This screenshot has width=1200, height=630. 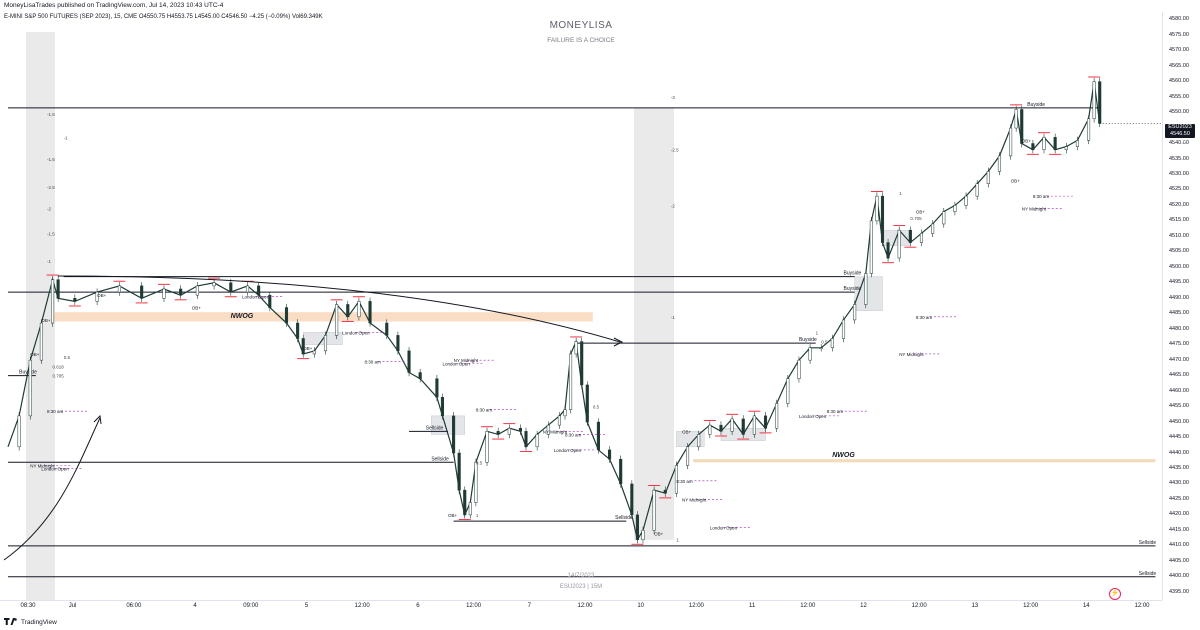 I want to click on price-tick-label: 4405.00, so click(x=1179, y=560).